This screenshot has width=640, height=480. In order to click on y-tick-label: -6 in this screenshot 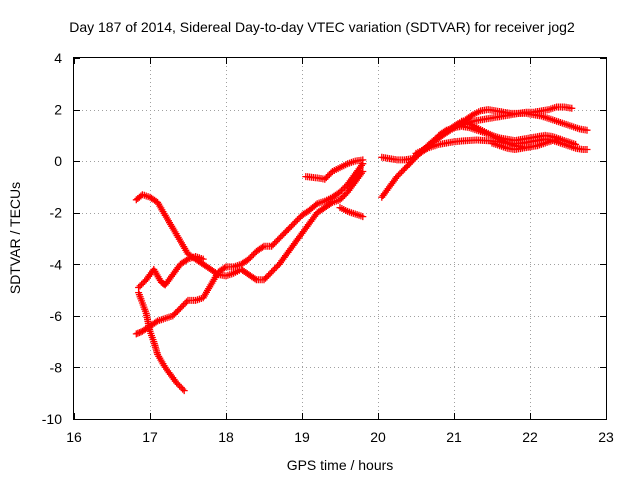, I will do `click(56, 316)`.